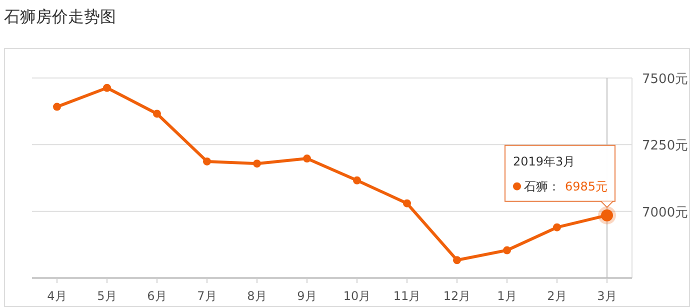 The width and height of the screenshot is (691, 308). I want to click on chart-title: 石狮房价走势图, so click(60, 16).